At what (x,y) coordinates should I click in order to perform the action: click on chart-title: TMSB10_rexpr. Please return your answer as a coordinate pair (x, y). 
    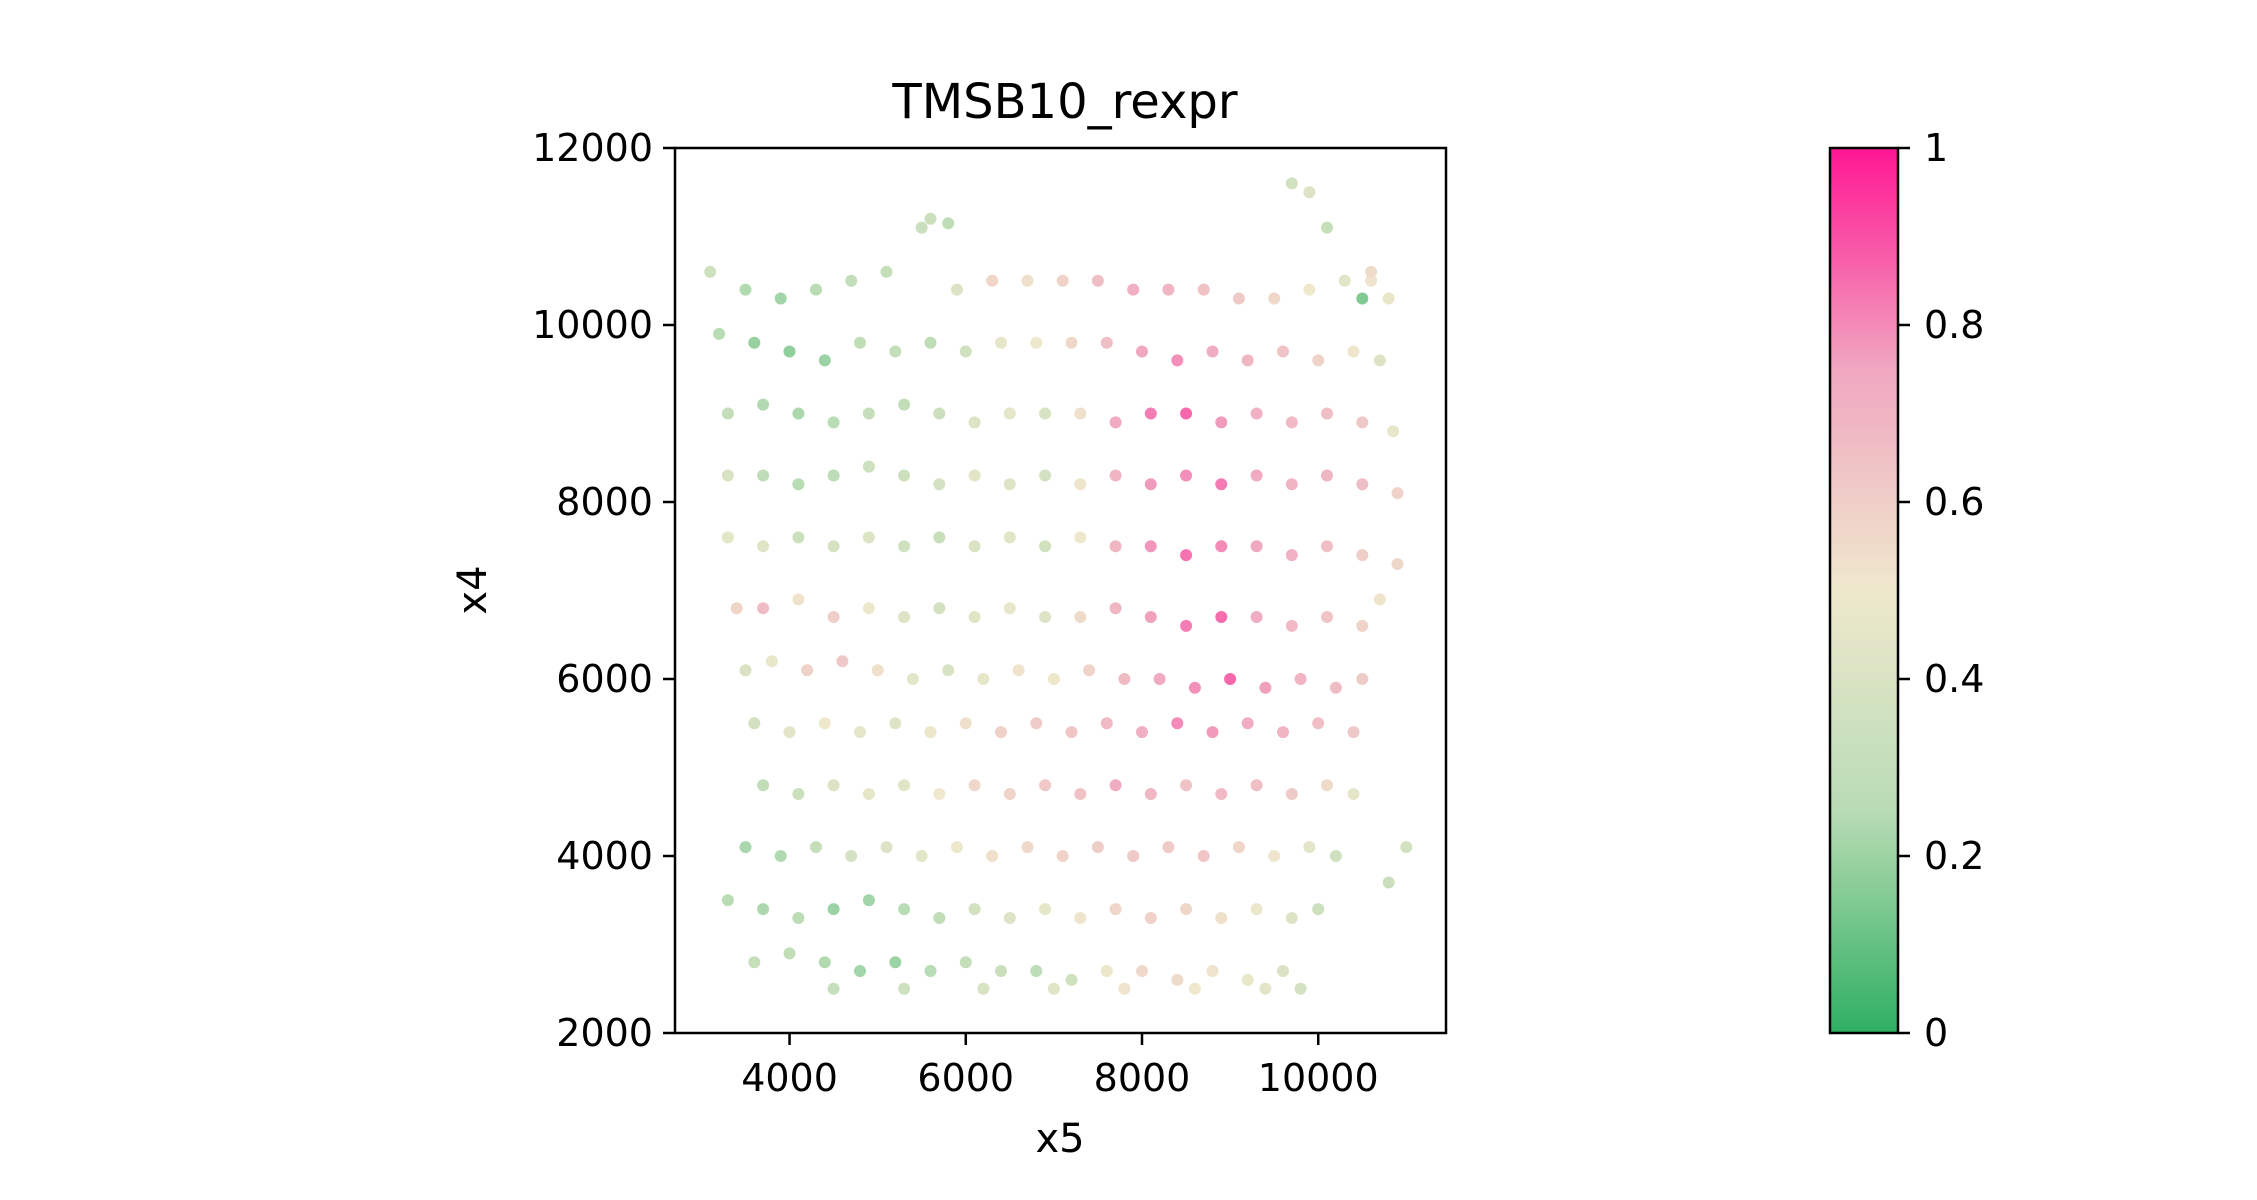
    Looking at the image, I should click on (1064, 102).